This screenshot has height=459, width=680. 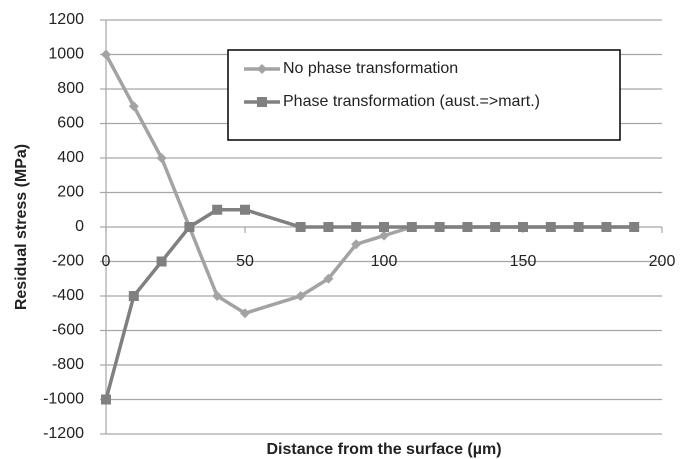 I want to click on y-tick-label: 0, so click(x=79, y=226).